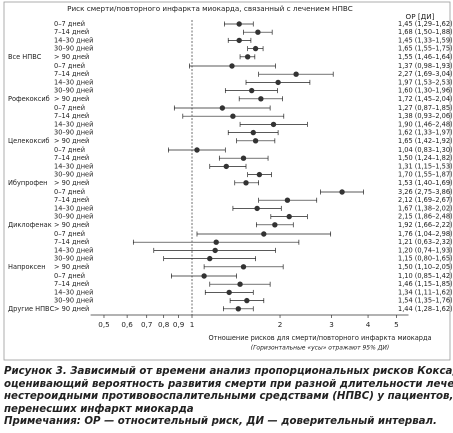 The width and height of the screenshot is (453, 433). I want to click on x-tick-label: 0,6, so click(127, 324).